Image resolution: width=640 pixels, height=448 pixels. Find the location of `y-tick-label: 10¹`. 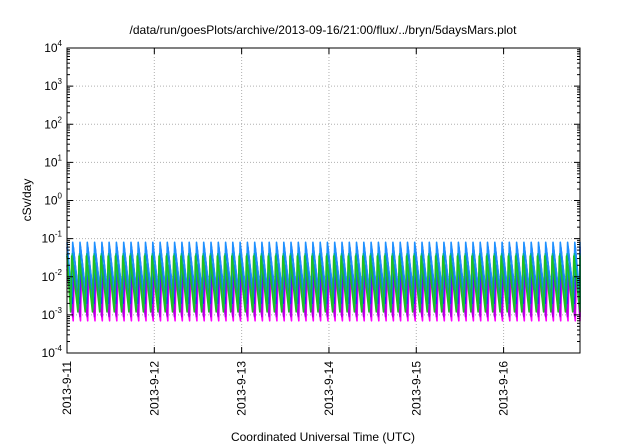

y-tick-label: 10¹ is located at coordinates (53, 161).